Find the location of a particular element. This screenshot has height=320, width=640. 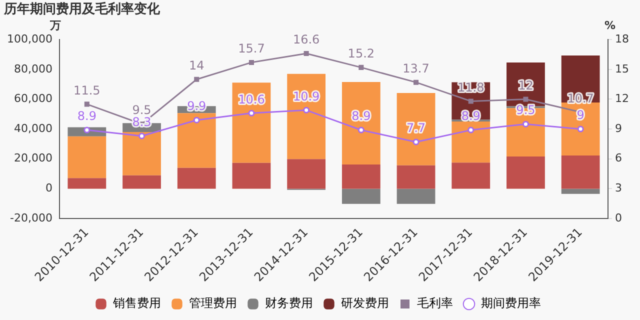

y2-tick-label: 12 is located at coordinates (622, 99).